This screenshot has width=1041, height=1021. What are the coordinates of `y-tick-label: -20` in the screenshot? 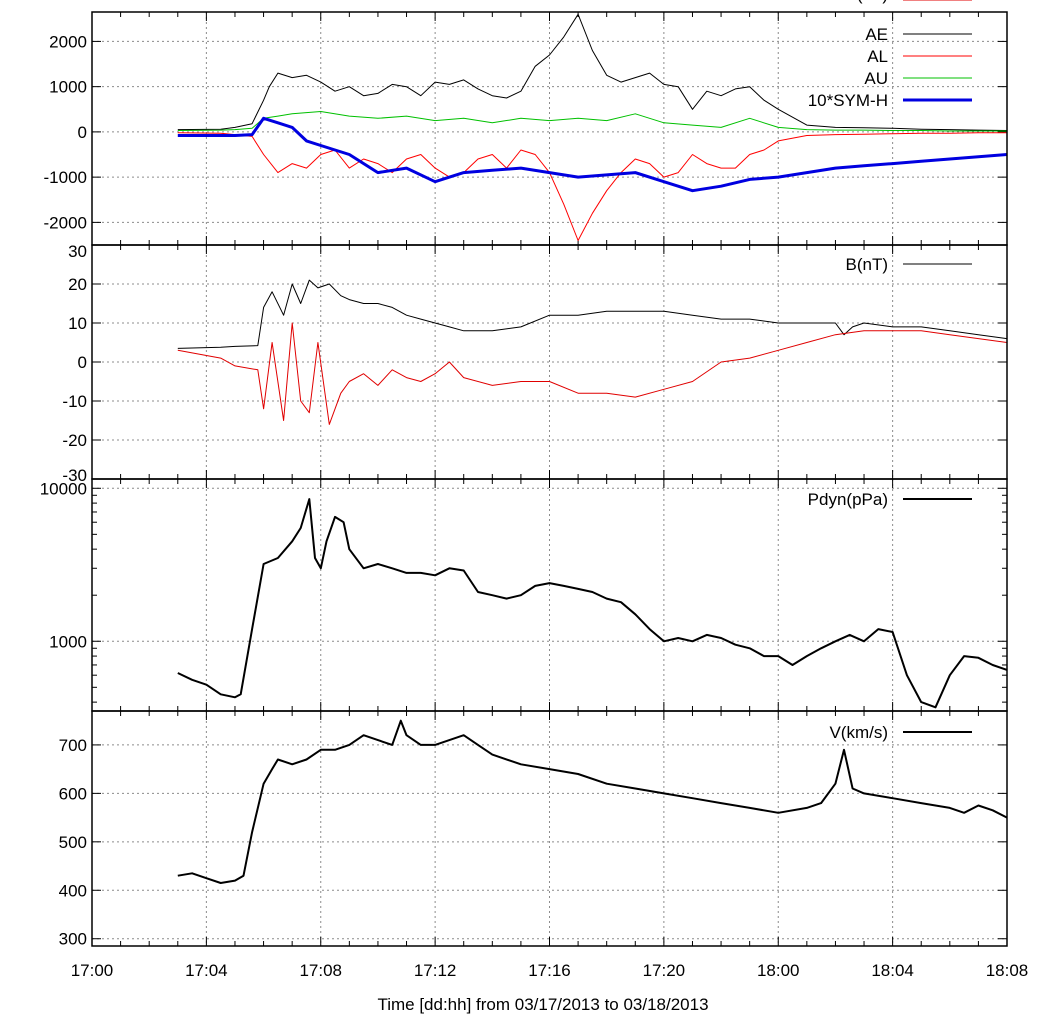 It's located at (74, 440).